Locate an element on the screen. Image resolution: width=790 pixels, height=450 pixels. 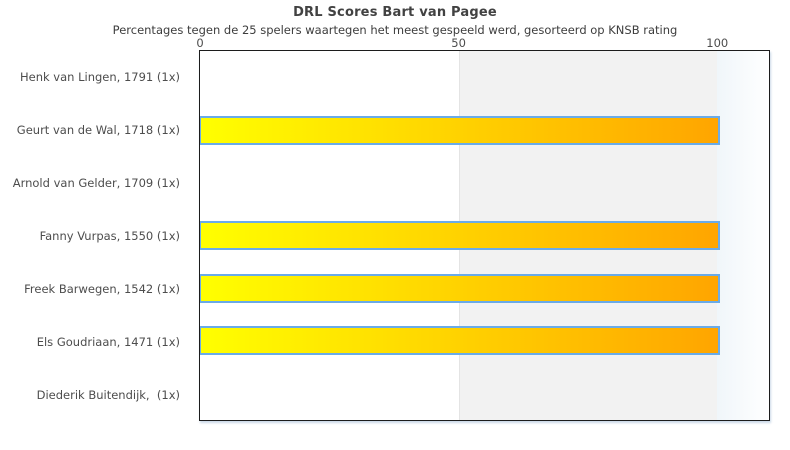
y-axis-label: Freek Barwegen, 1542 (1x) is located at coordinates (102, 288).